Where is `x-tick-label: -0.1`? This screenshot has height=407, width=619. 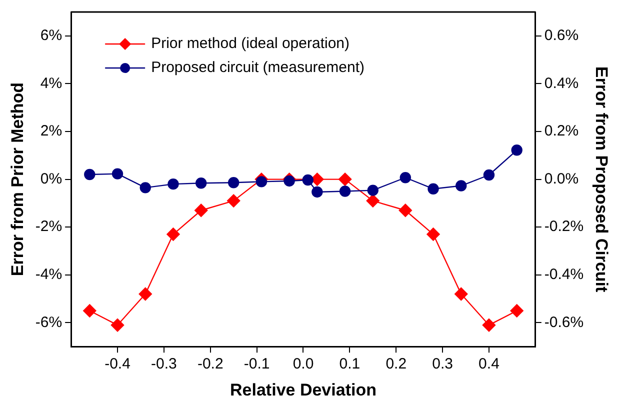
x-tick-label: -0.1 is located at coordinates (257, 364).